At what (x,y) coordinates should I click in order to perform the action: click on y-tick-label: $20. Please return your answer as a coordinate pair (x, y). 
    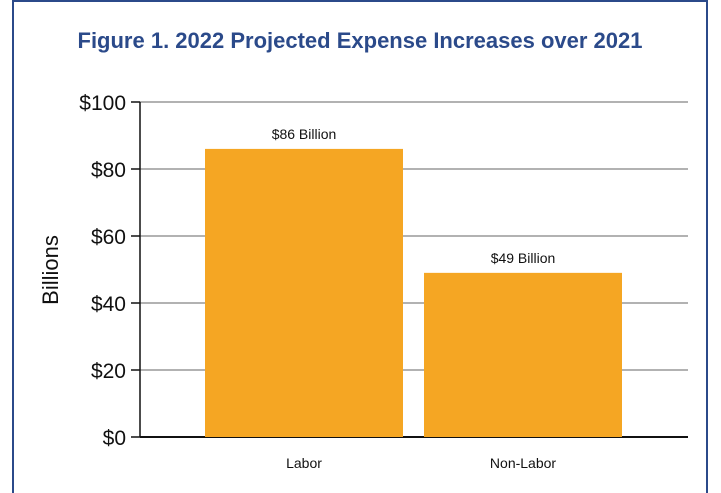
    Looking at the image, I should click on (108, 371).